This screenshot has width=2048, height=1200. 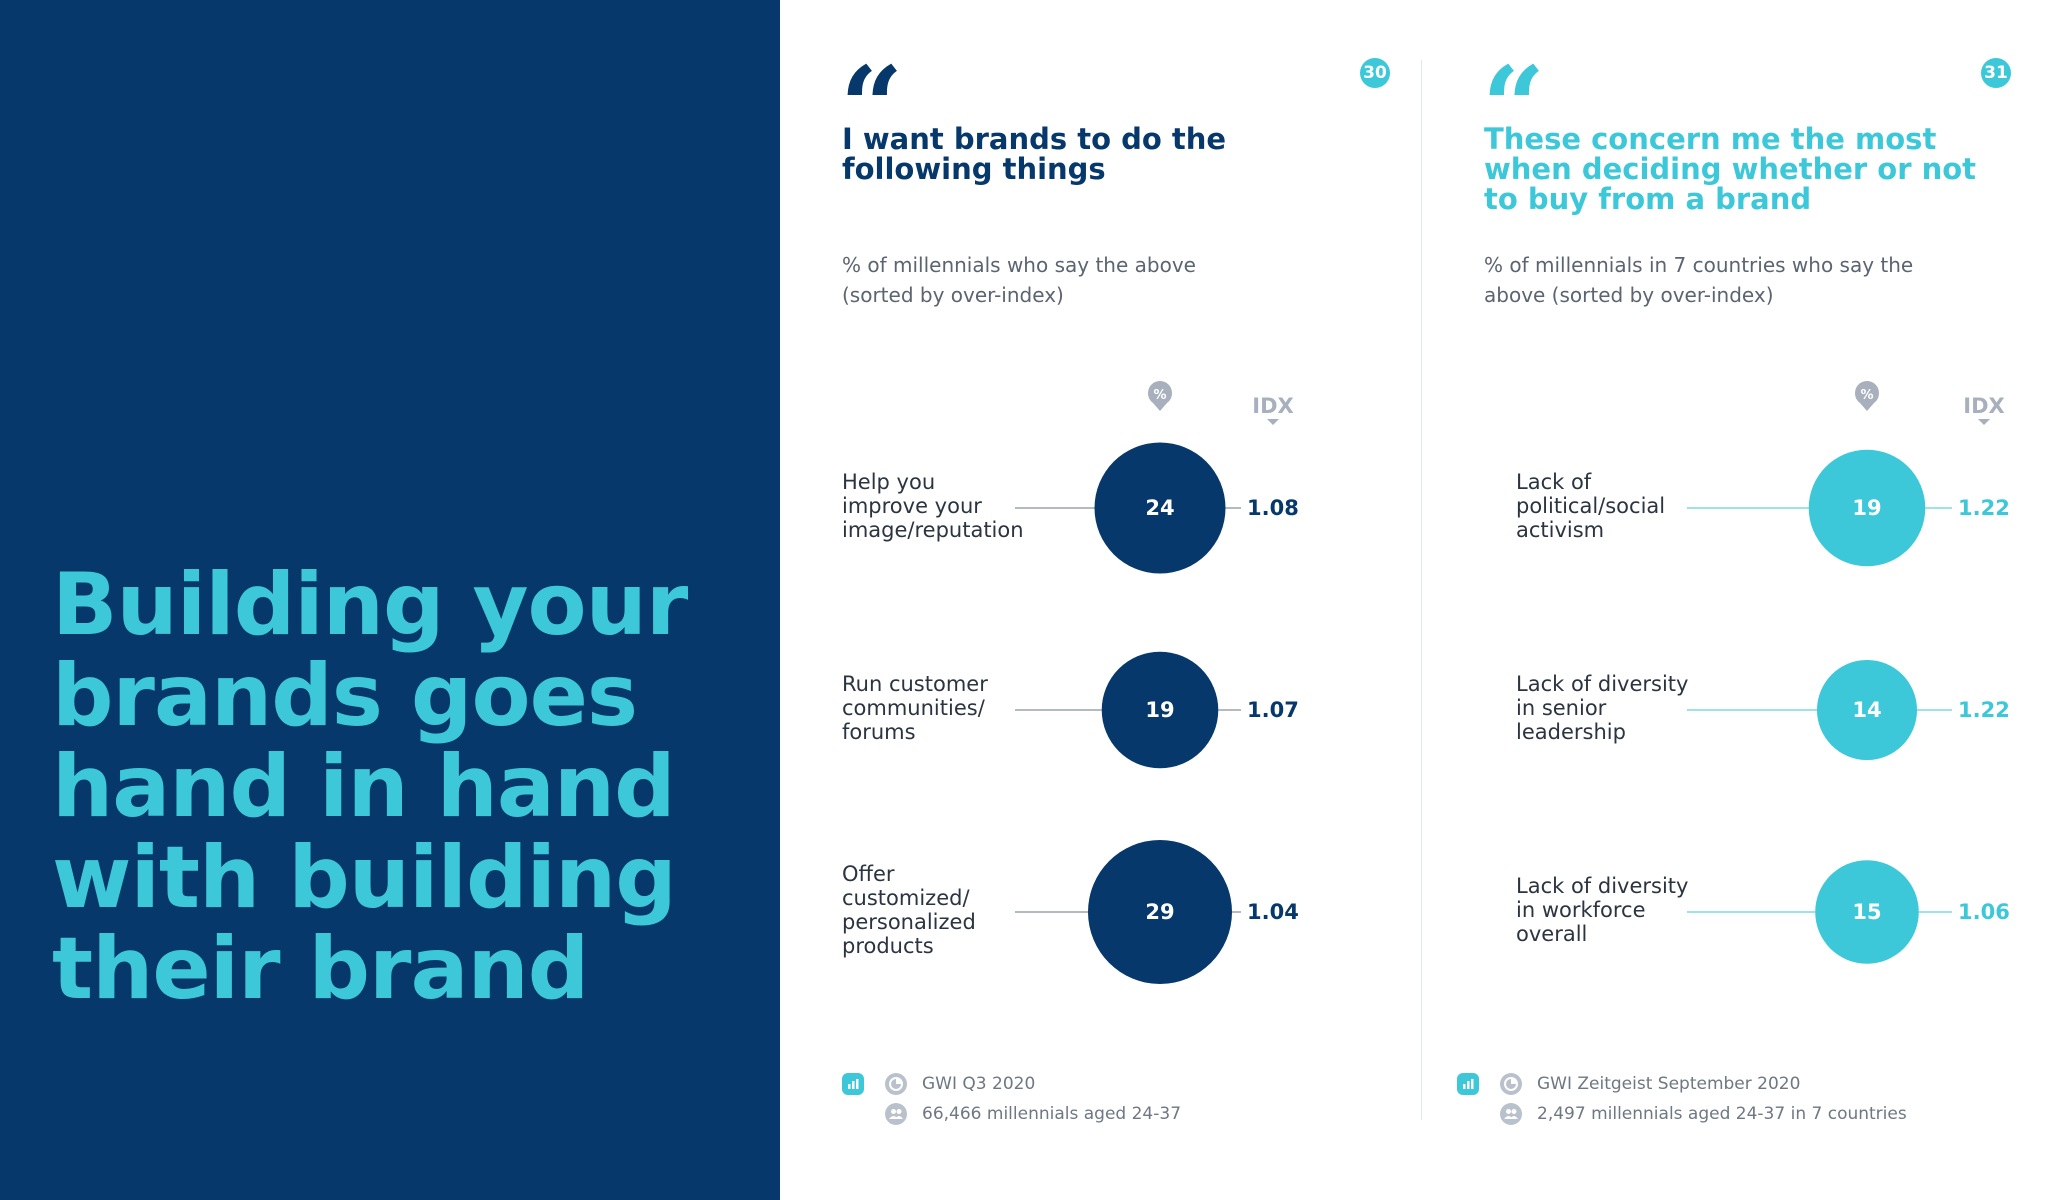 What do you see at coordinates (1375, 73) in the screenshot?
I see `page-number-badge: 30` at bounding box center [1375, 73].